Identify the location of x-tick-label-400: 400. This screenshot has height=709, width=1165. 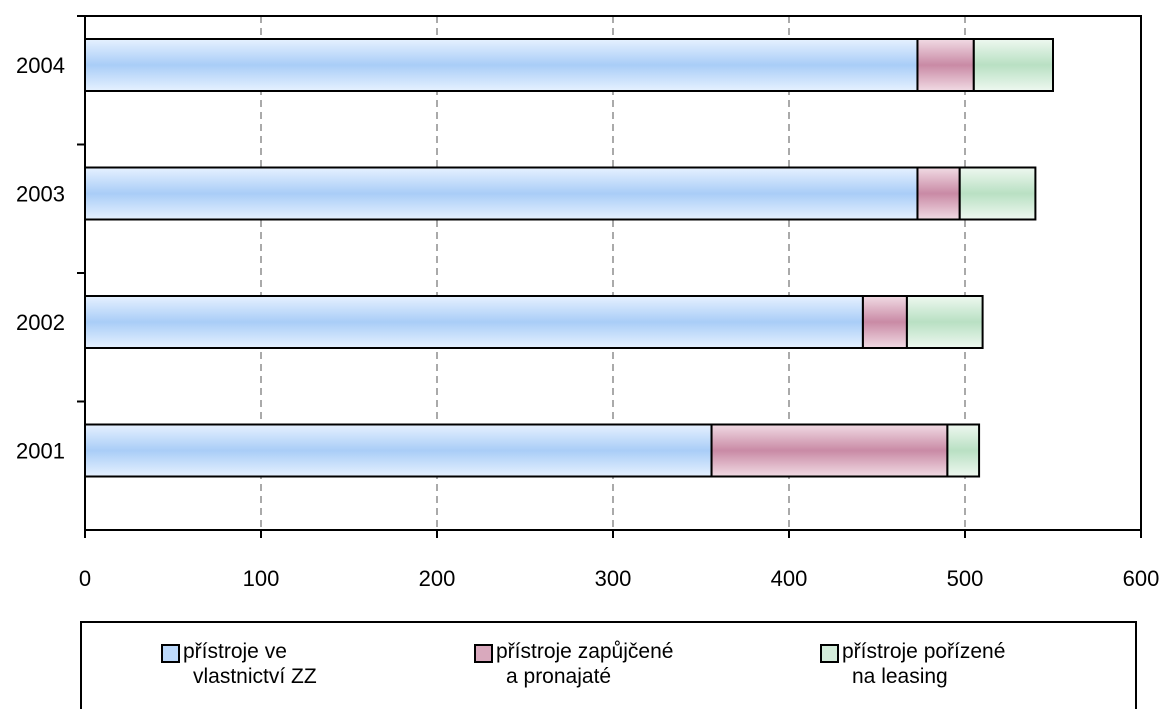
(789, 578).